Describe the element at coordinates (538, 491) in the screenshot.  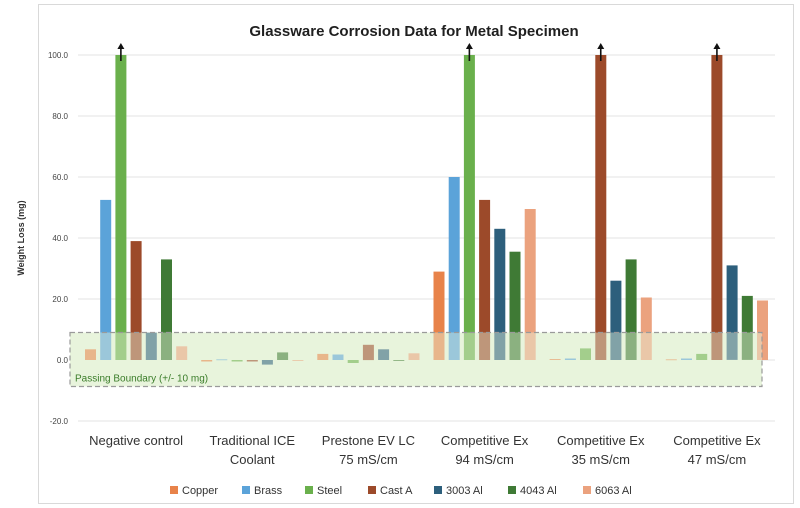
I see `legend-label: 4043 Al` at that location.